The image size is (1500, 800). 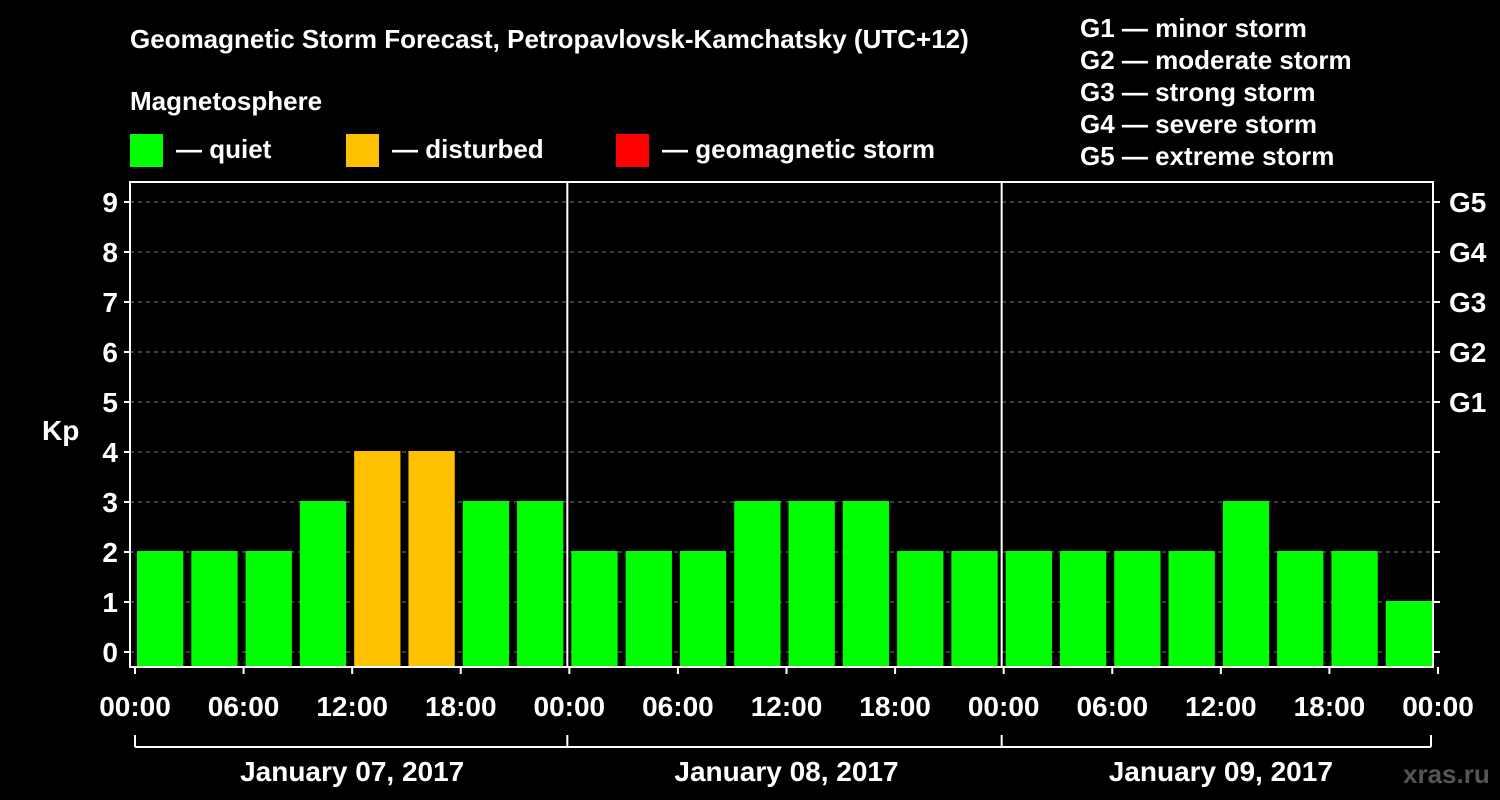 What do you see at coordinates (1446, 774) in the screenshot?
I see `watermark: xras.ru` at bounding box center [1446, 774].